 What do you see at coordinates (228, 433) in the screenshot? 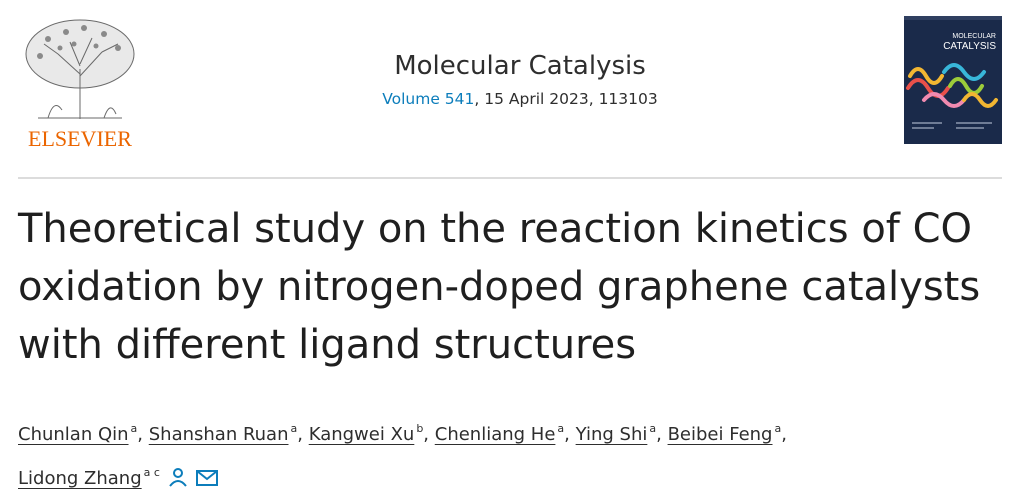
I see `author-item: Shanshan Ruan a,` at bounding box center [228, 433].